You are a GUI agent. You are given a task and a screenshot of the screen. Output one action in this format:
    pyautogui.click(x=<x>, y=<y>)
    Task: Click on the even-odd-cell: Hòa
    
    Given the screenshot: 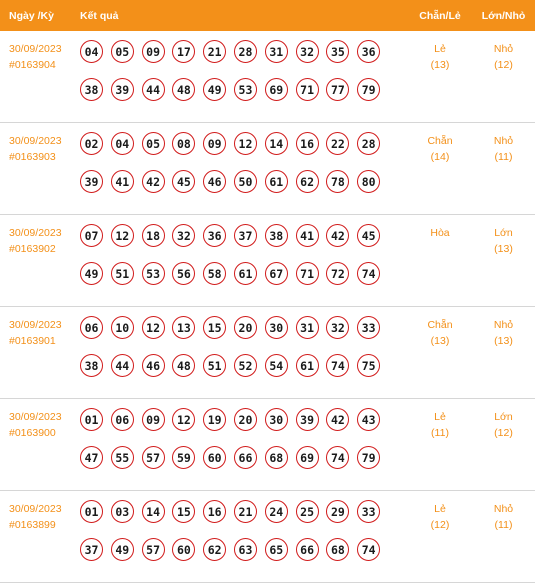 What is the action you would take?
    pyautogui.click(x=440, y=260)
    